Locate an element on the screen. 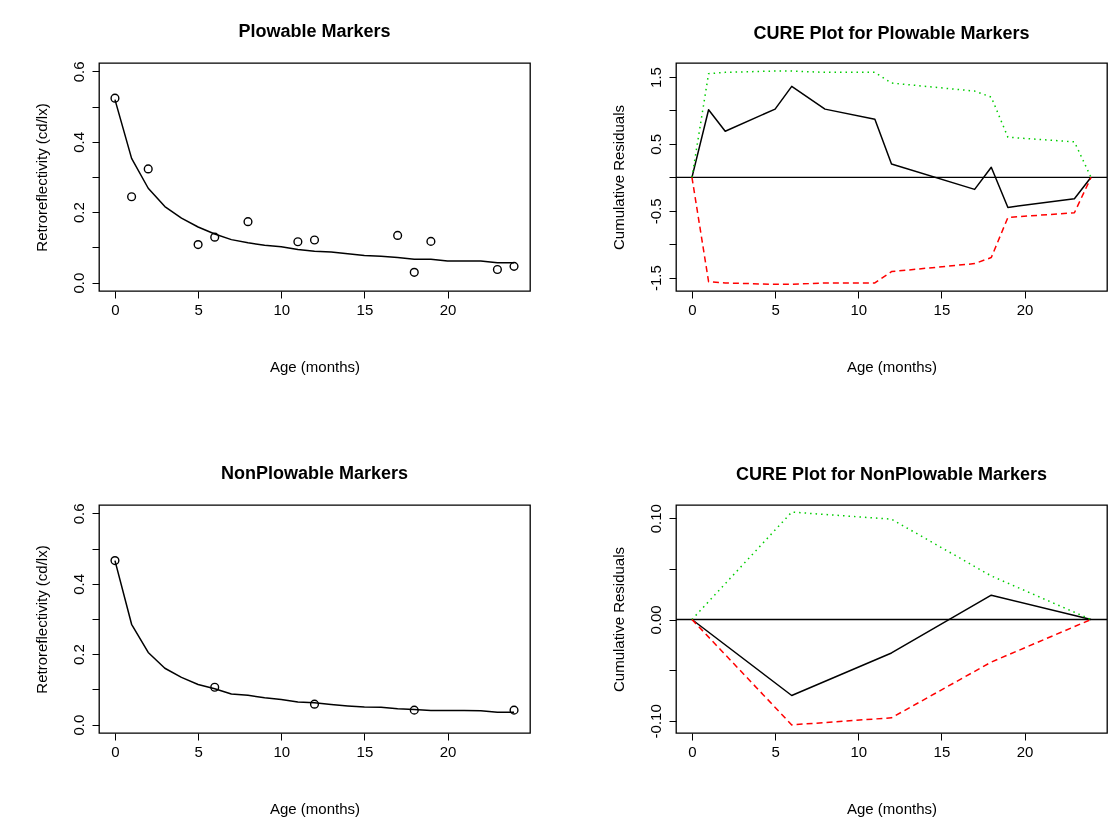  chart-title: NonPlowable Markers is located at coordinates (314, 473).